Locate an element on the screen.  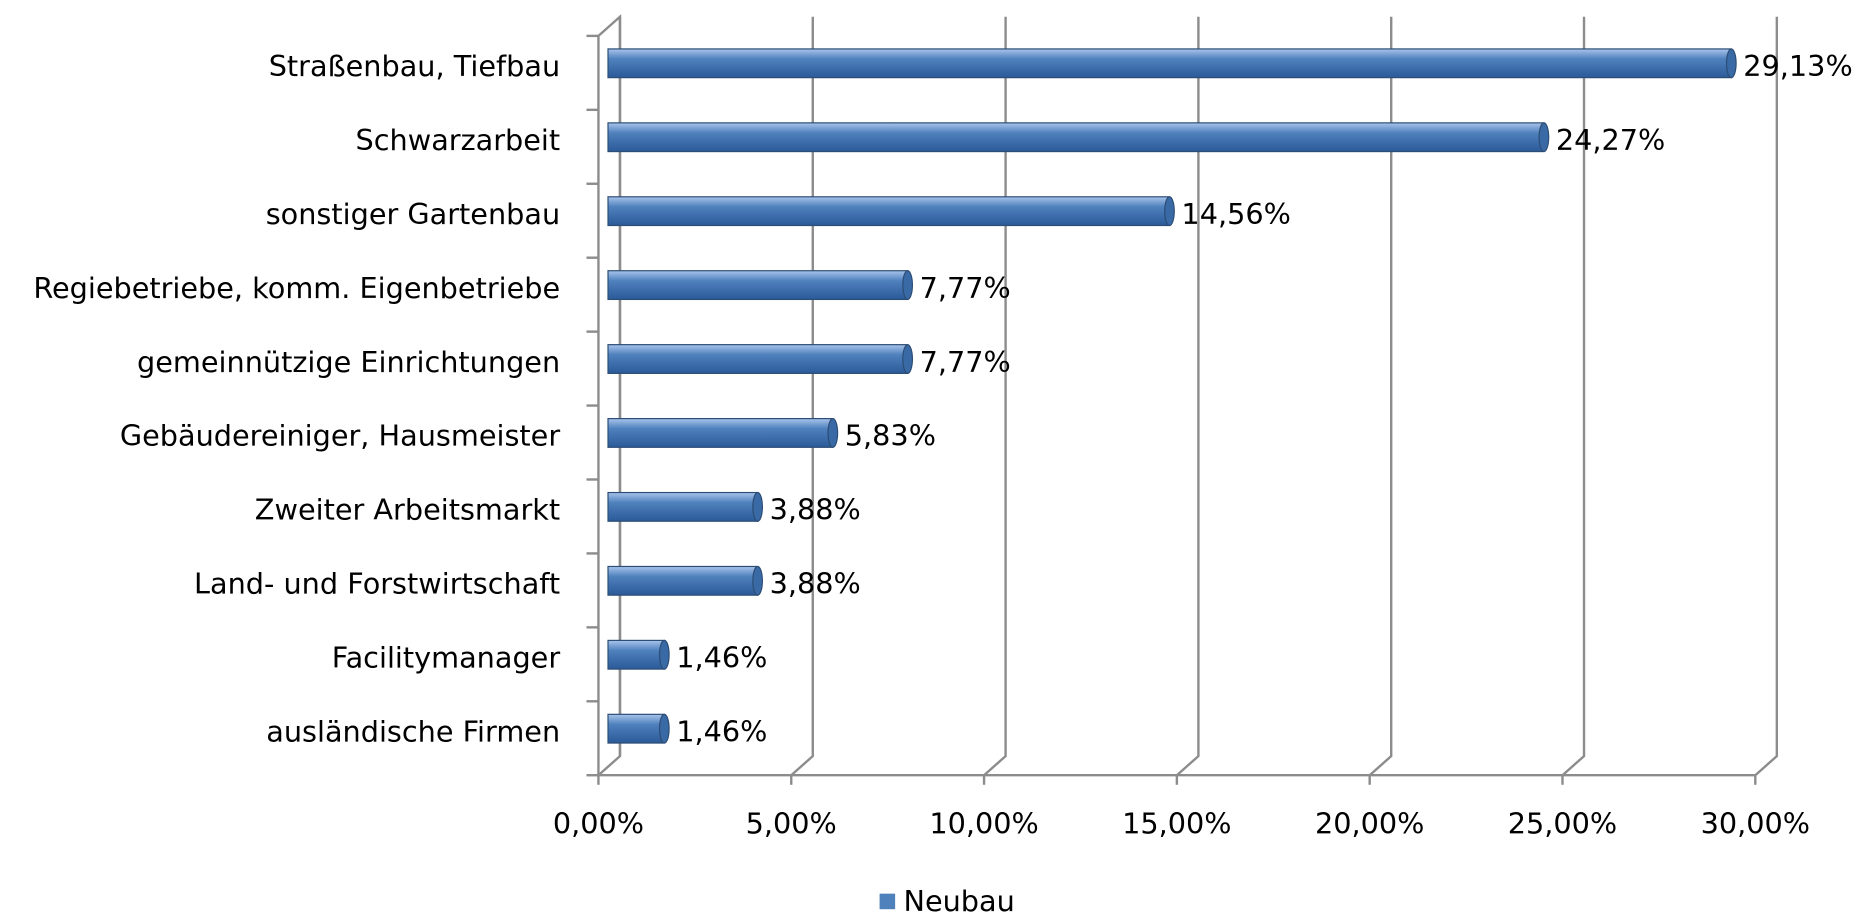
x-tick-label: 15,00% is located at coordinates (1176, 823).